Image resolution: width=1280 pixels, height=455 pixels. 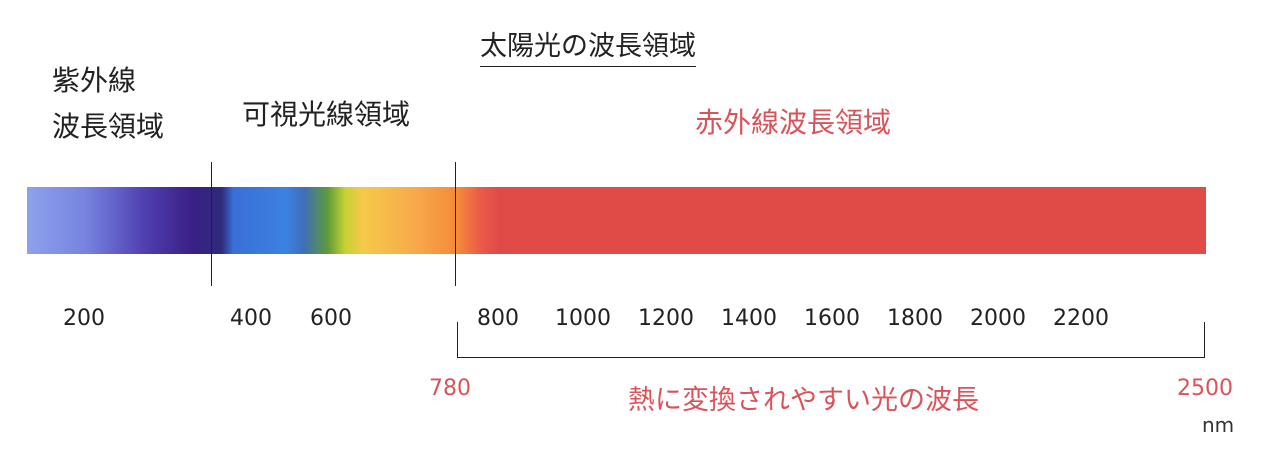 What do you see at coordinates (326, 114) in the screenshot?
I see `visible-region-label: 可視光線領域` at bounding box center [326, 114].